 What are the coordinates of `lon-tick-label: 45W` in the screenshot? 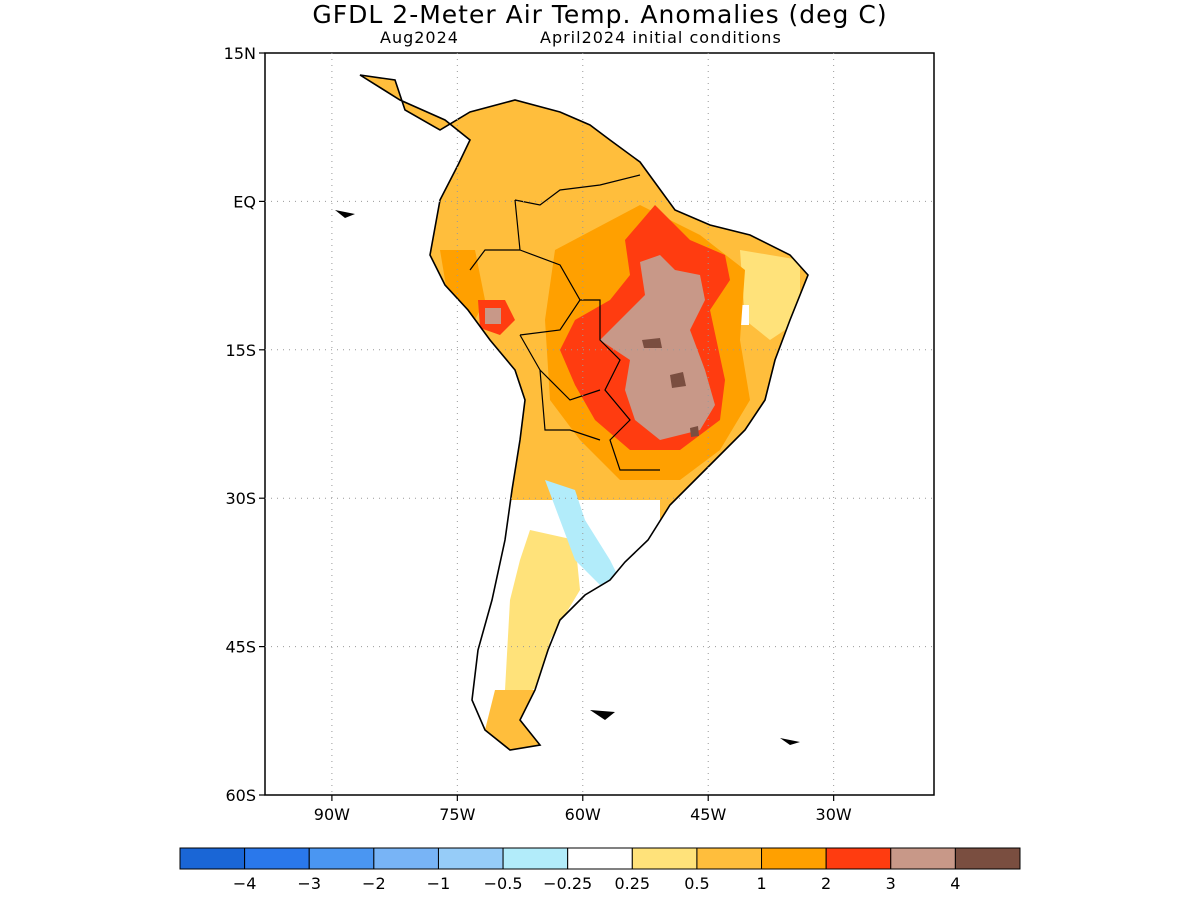 It's located at (708, 814).